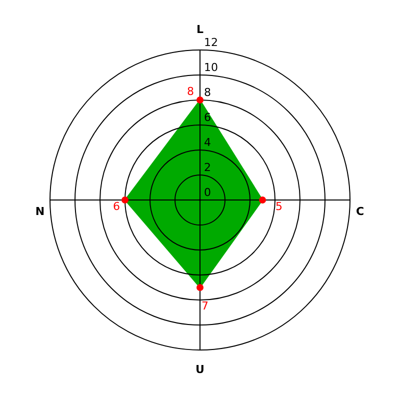  Describe the element at coordinates (40, 211) in the screenshot. I see `spoke-label: N` at that location.